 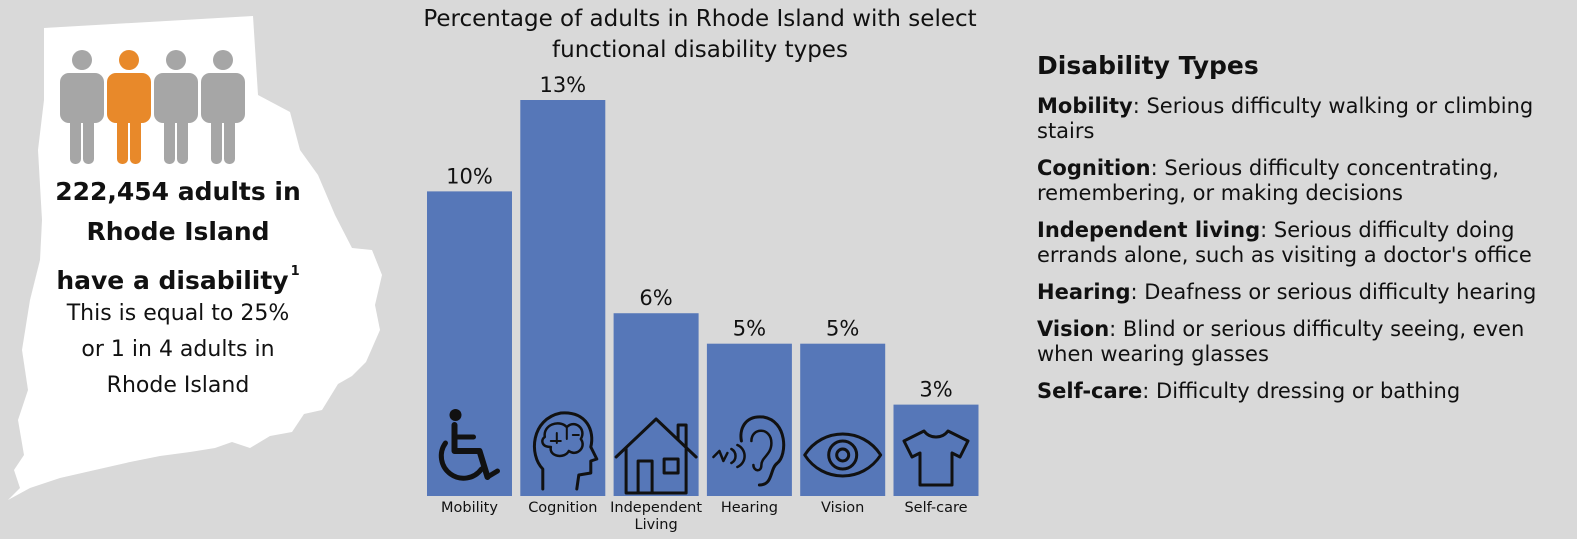 I want to click on value-label: 13%, so click(x=562, y=85).